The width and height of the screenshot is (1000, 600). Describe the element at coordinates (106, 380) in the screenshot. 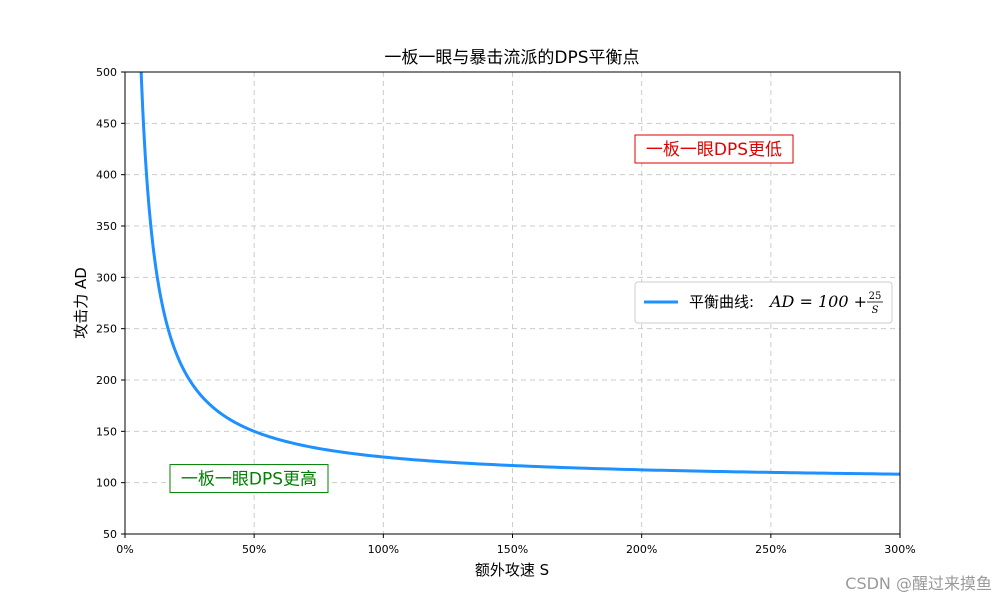

I see `y-tick-label: 200` at that location.